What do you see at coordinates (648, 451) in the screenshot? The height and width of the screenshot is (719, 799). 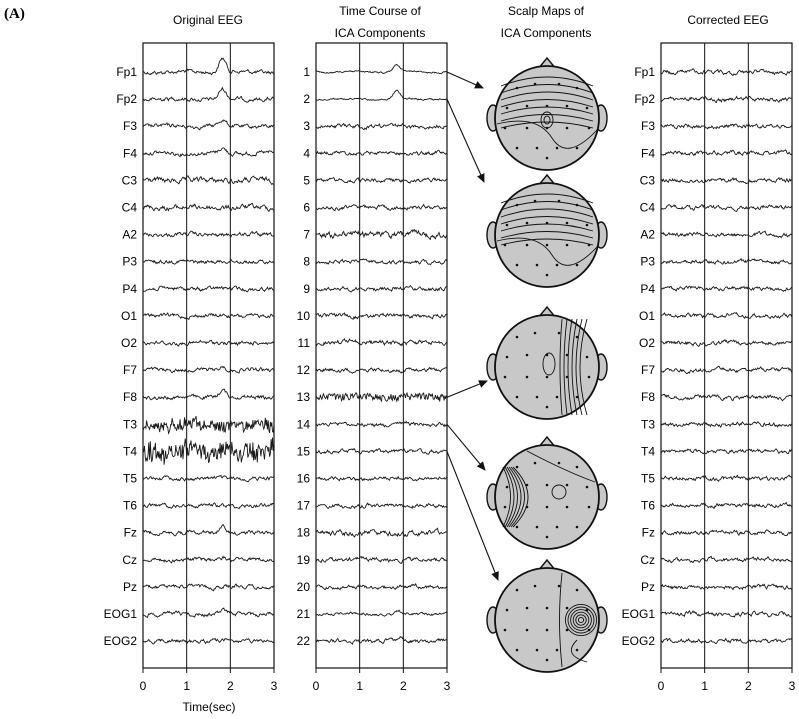 I see `channel-label: T4` at bounding box center [648, 451].